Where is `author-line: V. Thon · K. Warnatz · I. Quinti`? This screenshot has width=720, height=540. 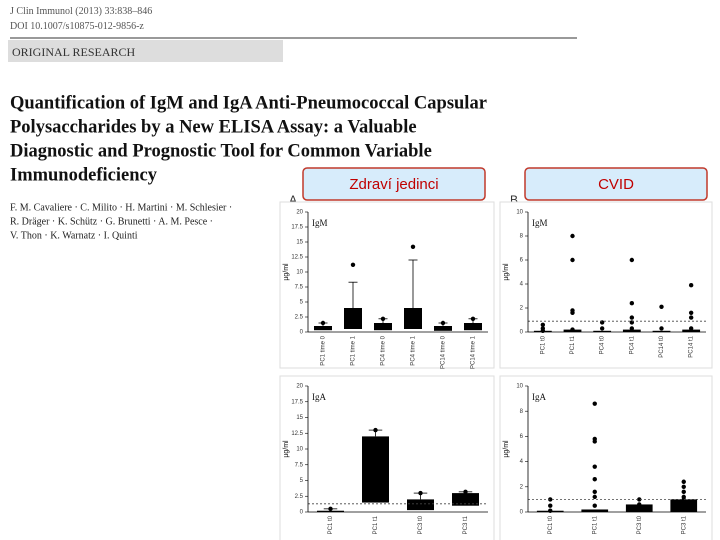
author-line: V. Thon · K. Warnatz · I. Quinti is located at coordinates (74, 235).